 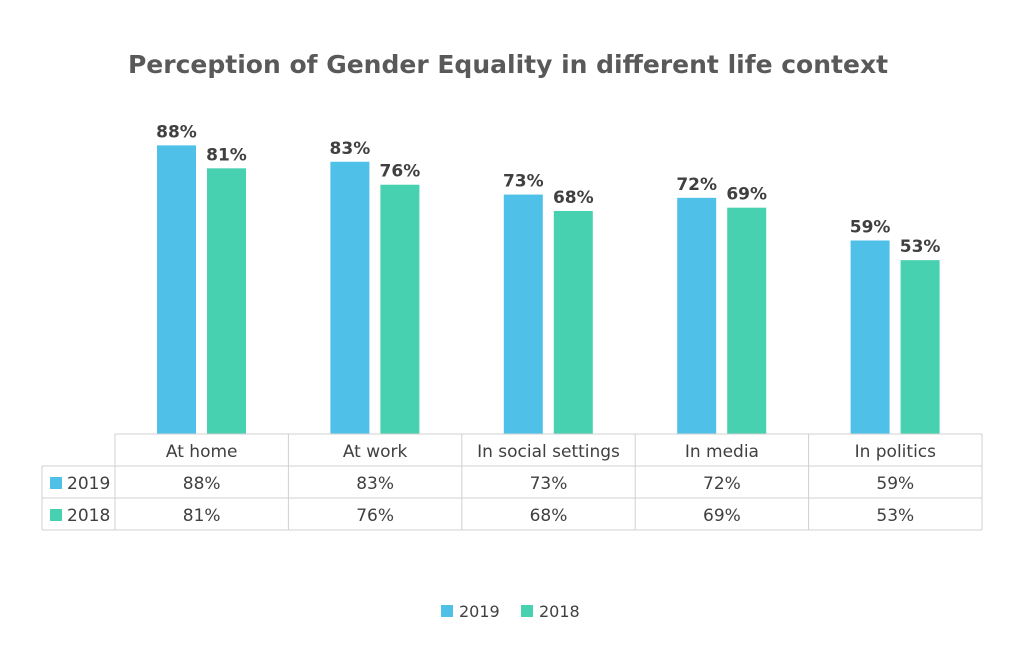 I want to click on table-legend-key-2019, so click(x=56, y=483).